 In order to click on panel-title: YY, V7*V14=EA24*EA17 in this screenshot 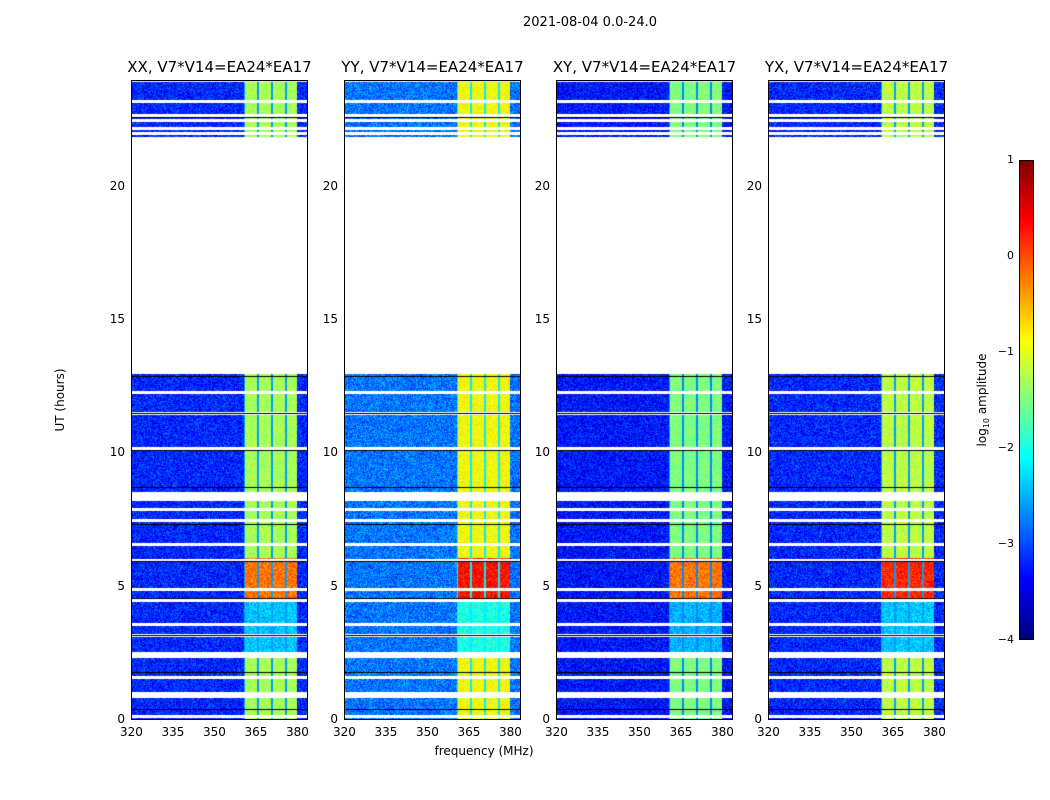, I will do `click(432, 67)`.